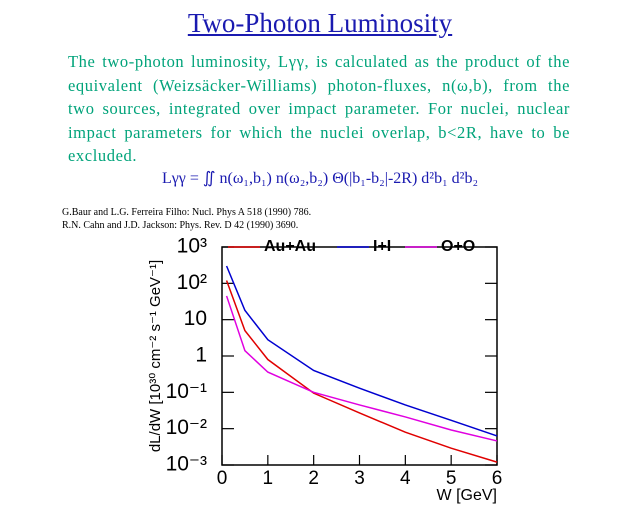  What do you see at coordinates (186, 464) in the screenshot?
I see `y-tick-label: 10⁻³` at bounding box center [186, 464].